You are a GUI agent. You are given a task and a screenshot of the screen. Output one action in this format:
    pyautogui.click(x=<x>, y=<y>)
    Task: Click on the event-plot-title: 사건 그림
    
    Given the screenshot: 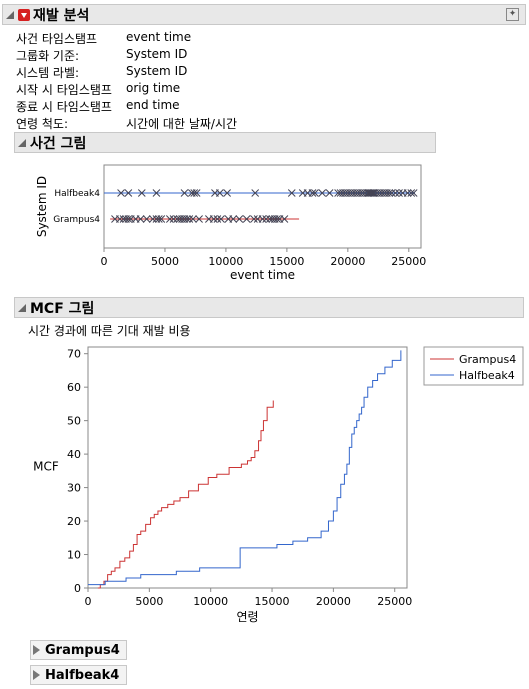 What is the action you would take?
    pyautogui.click(x=58, y=143)
    